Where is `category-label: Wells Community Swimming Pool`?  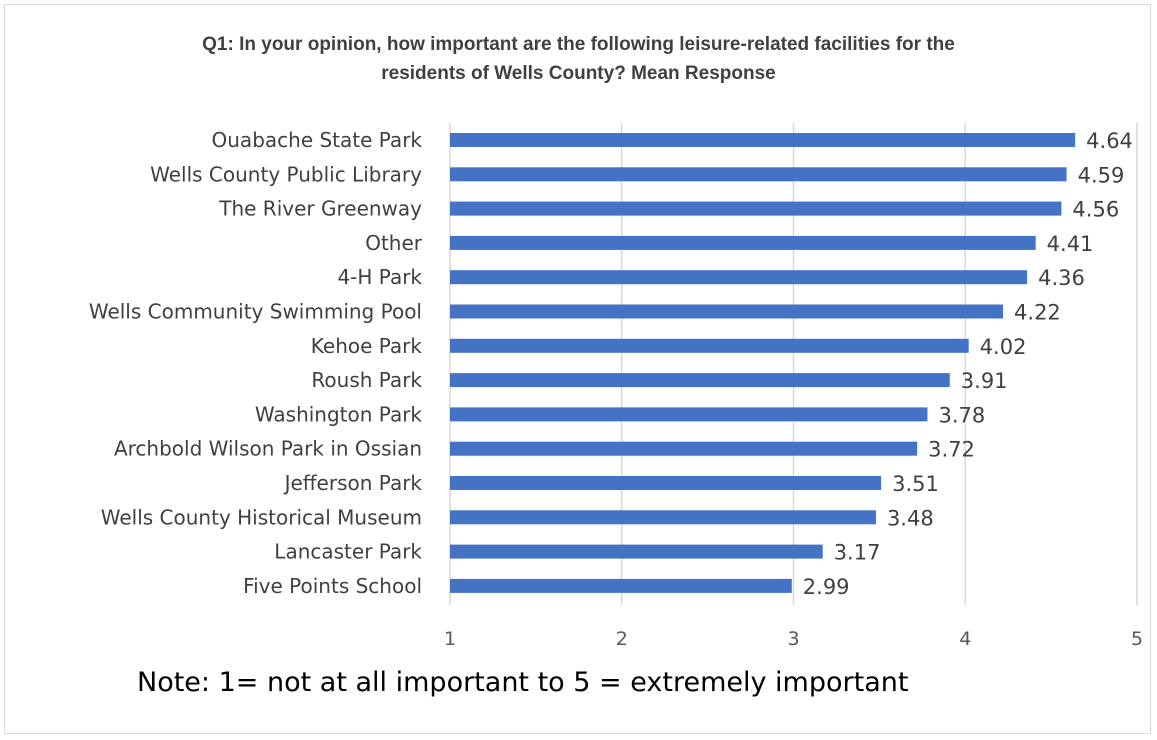
category-label: Wells Community Swimming Pool is located at coordinates (255, 312).